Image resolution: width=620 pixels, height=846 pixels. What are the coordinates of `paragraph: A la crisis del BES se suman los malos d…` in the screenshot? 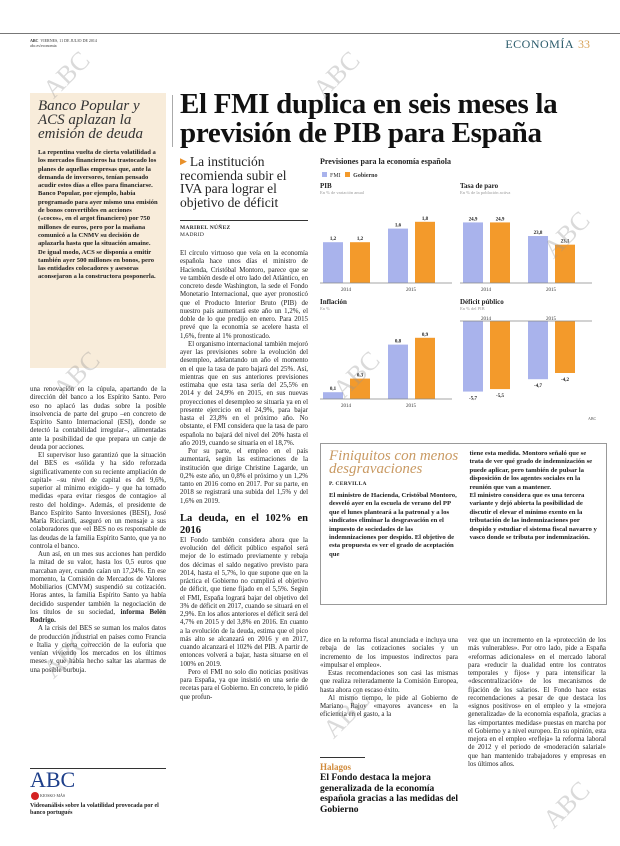 It's located at (98, 649).